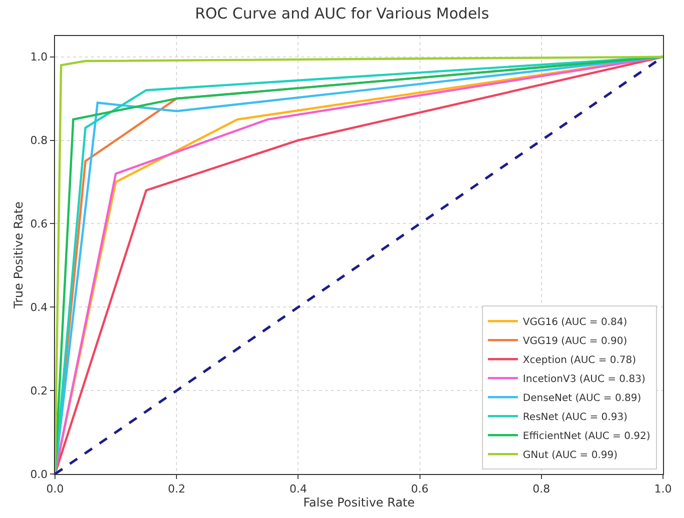  I want to click on legend-label: DenseNet (AUC = 0.89), so click(582, 398).